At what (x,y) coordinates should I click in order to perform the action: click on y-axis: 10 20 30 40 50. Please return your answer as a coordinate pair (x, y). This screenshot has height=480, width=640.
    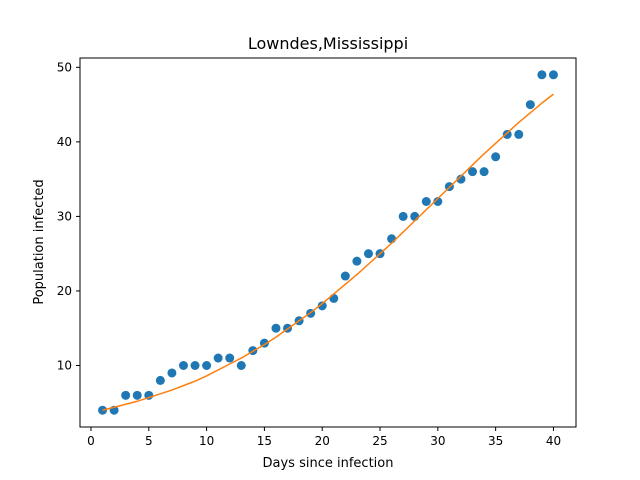
    Looking at the image, I should click on (68, 216).